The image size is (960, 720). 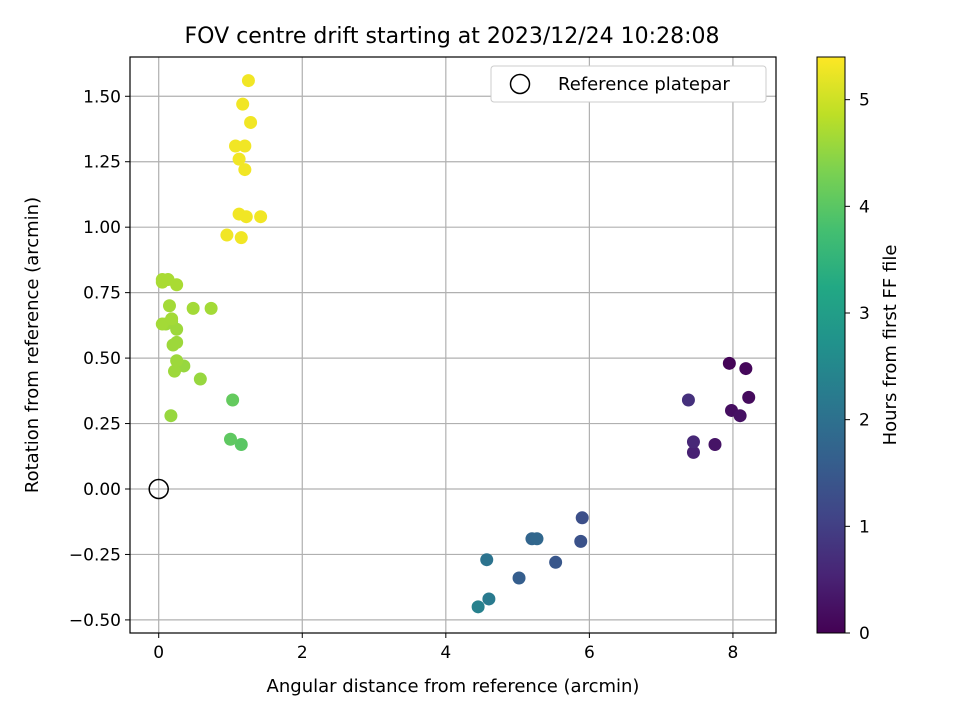 What do you see at coordinates (102, 97) in the screenshot?
I see `y-tick-label: 1.50` at bounding box center [102, 97].